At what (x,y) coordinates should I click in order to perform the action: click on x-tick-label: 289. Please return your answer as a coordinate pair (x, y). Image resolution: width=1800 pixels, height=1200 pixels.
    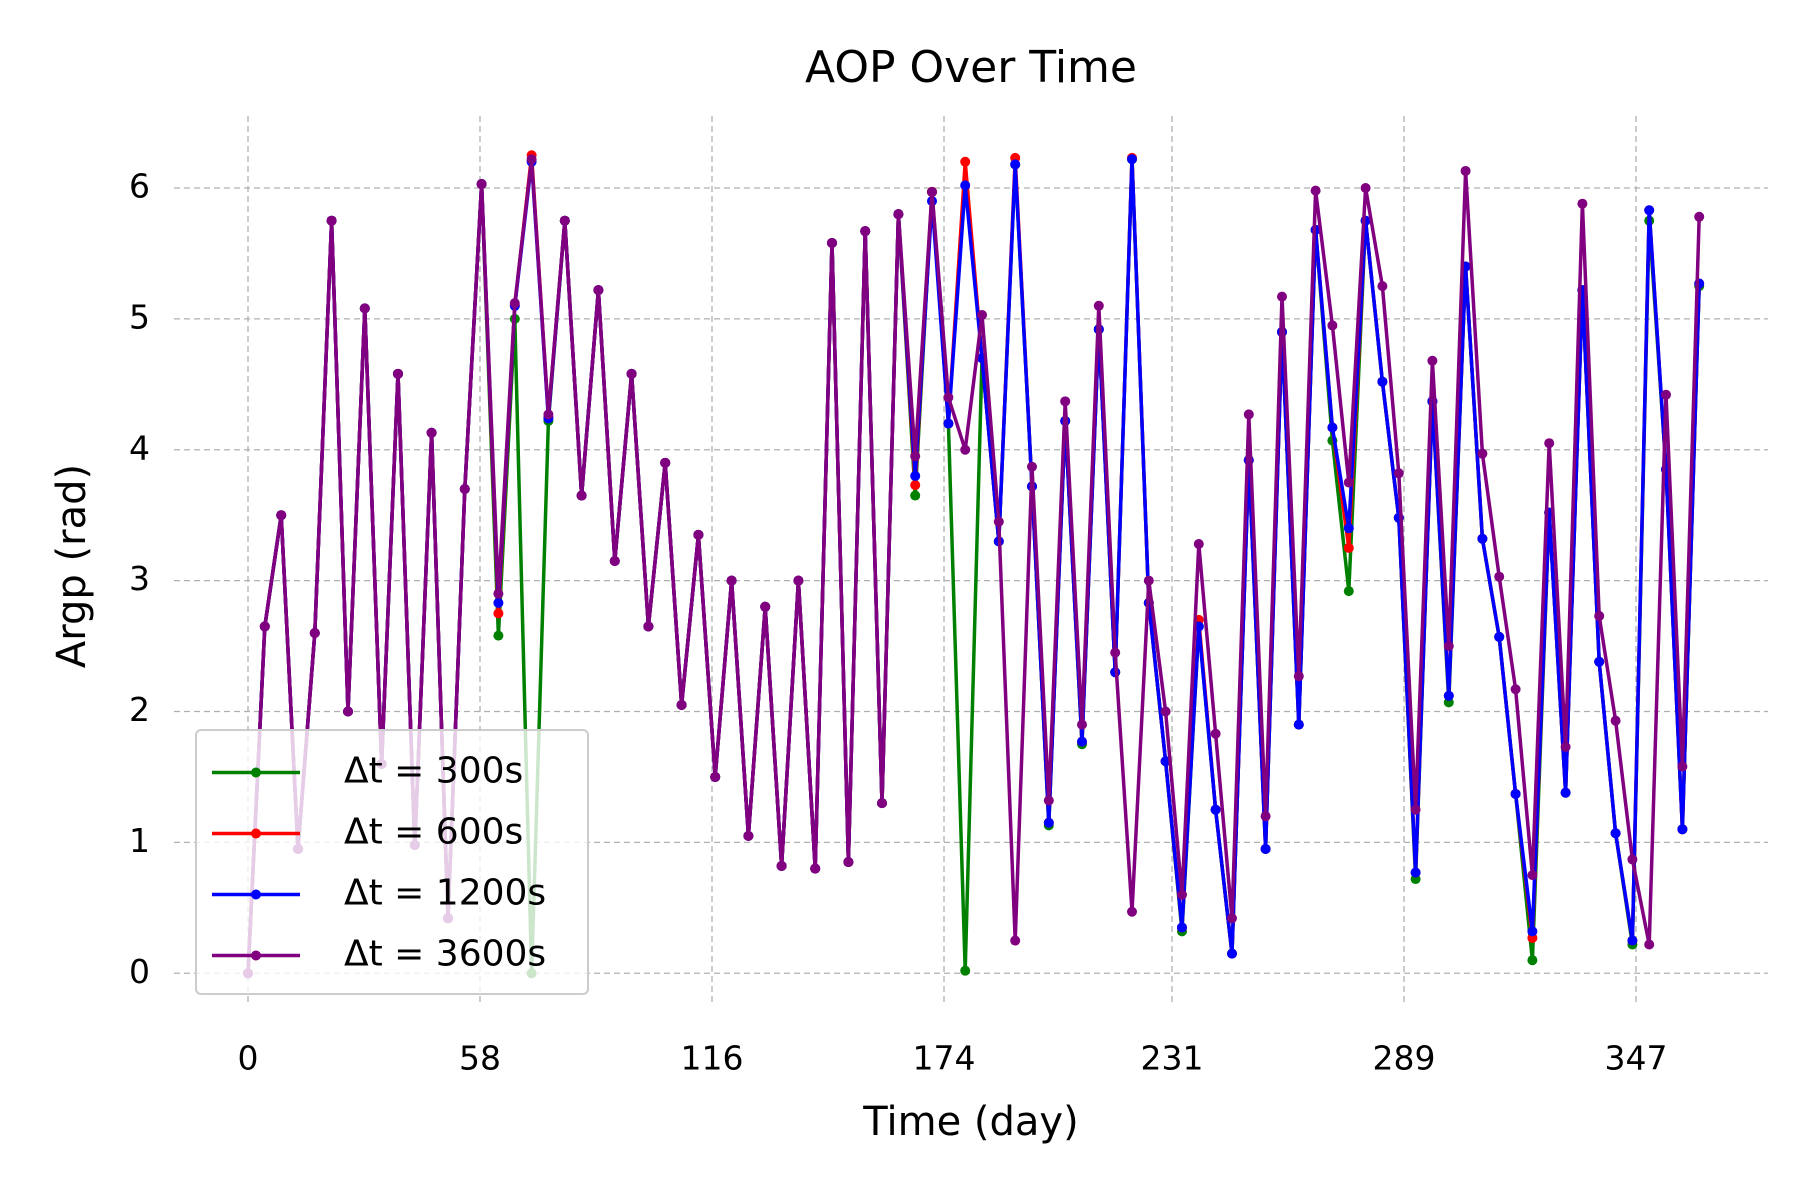
    Looking at the image, I should click on (1404, 1058).